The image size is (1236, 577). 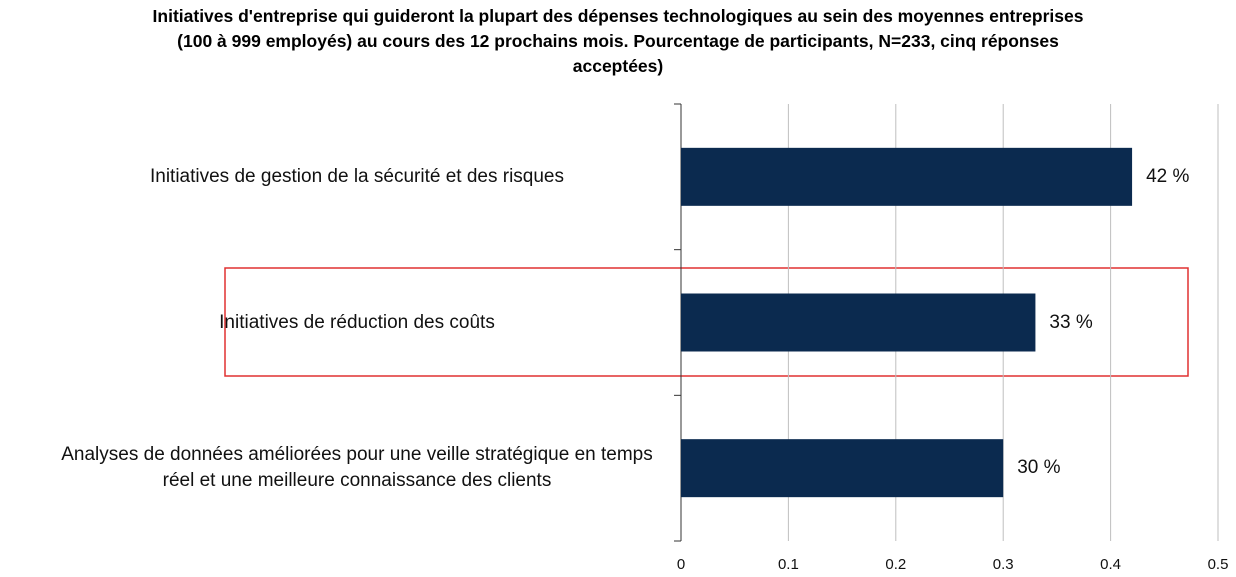 I want to click on x-tick-label: 0.3, so click(x=1003, y=564).